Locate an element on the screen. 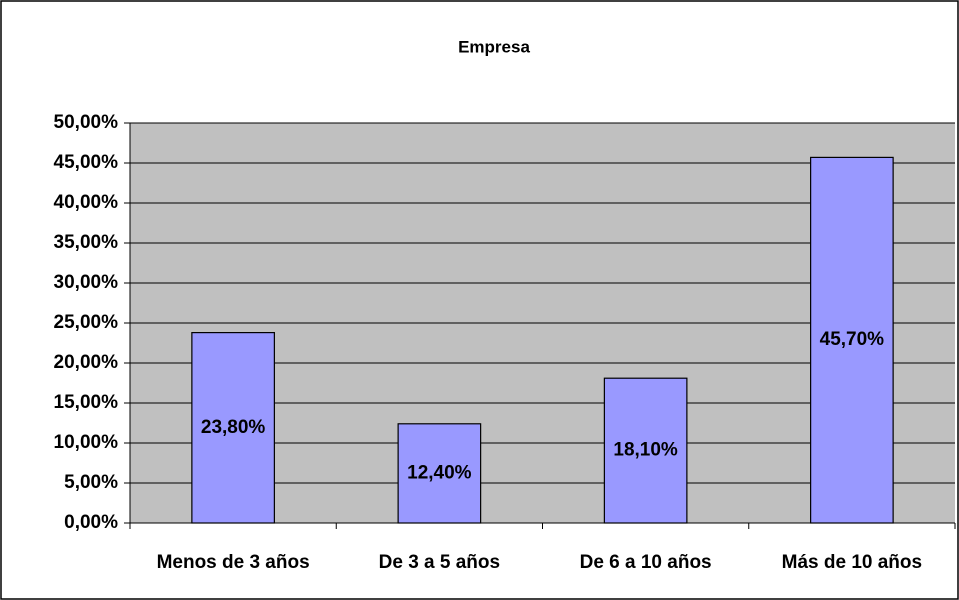 The image size is (959, 600). x-tick-label: De 6 a 10 años is located at coordinates (646, 562).